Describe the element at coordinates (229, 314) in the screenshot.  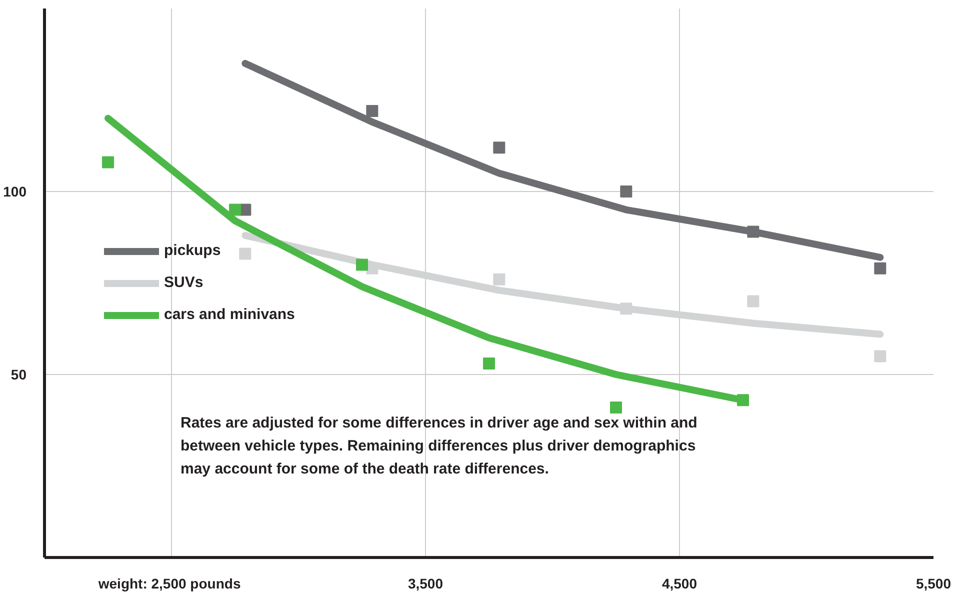
I see `legend-label: cars and minivans` at that location.